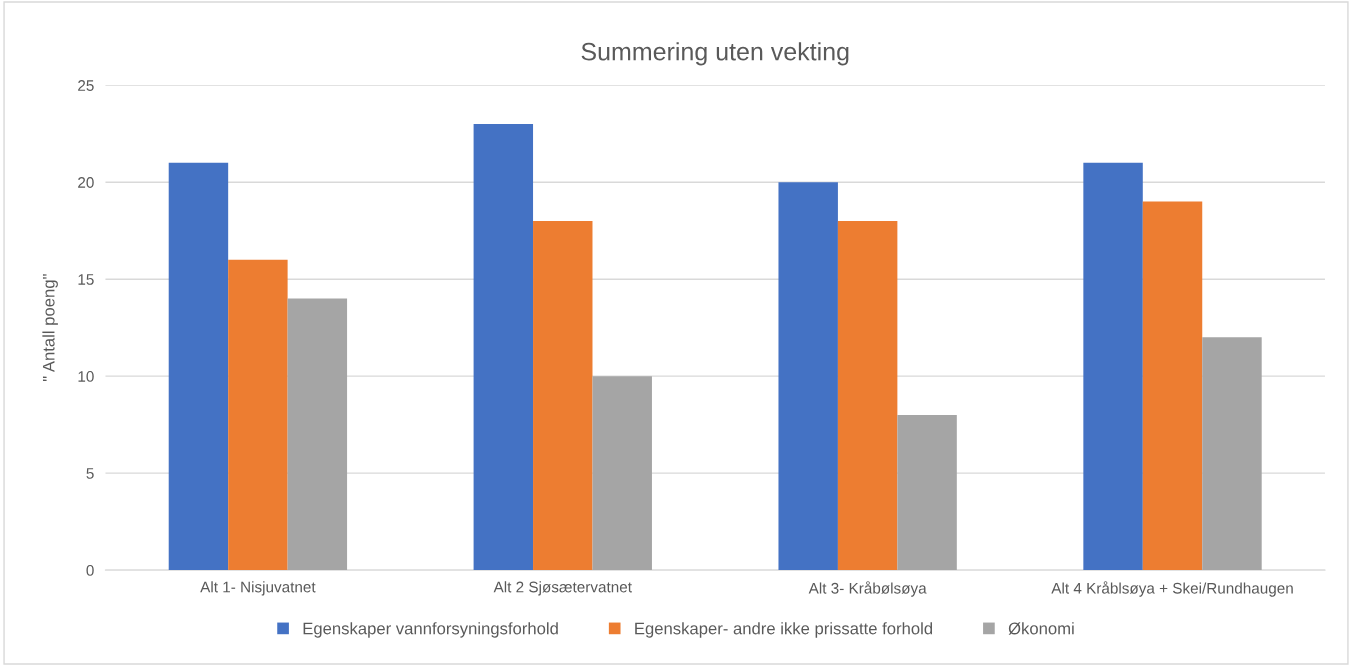 This screenshot has width=1352, height=666. I want to click on x-tick-label: Alt 2 Sjøsætervatnet, so click(562, 588).